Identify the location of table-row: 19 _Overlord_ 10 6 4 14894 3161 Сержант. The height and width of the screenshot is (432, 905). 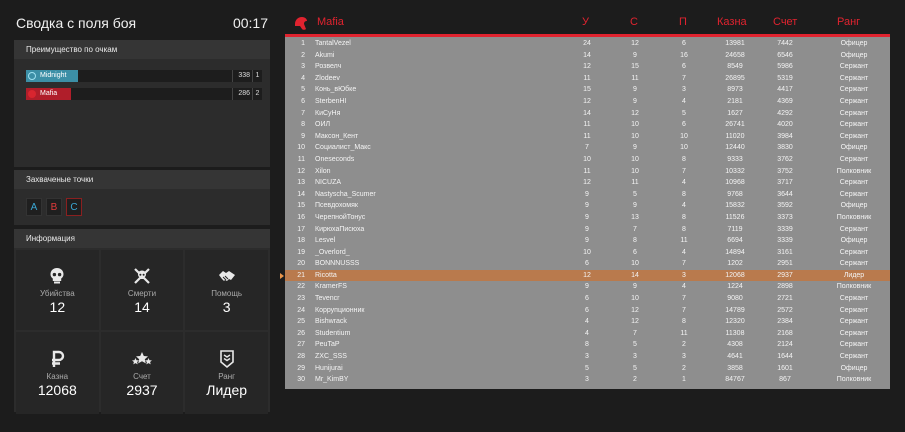
(587, 253).